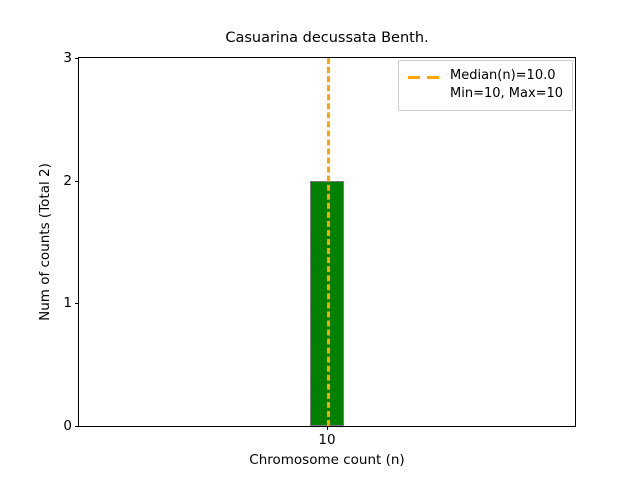 This screenshot has height=480, width=640. What do you see at coordinates (67, 426) in the screenshot?
I see `y-tick-label: 0` at bounding box center [67, 426].